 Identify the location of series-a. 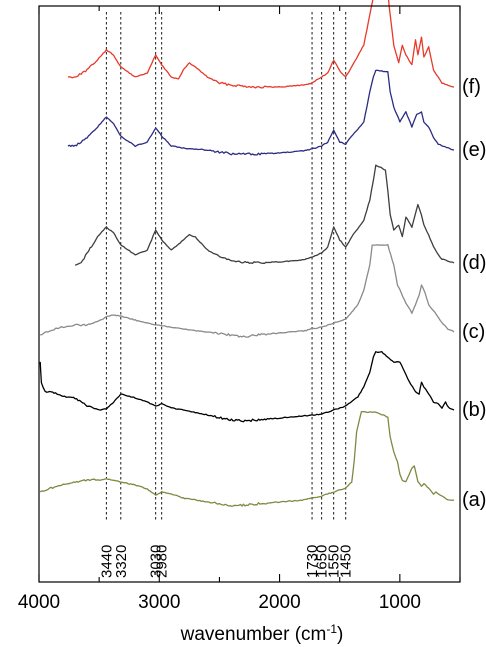
(247, 458).